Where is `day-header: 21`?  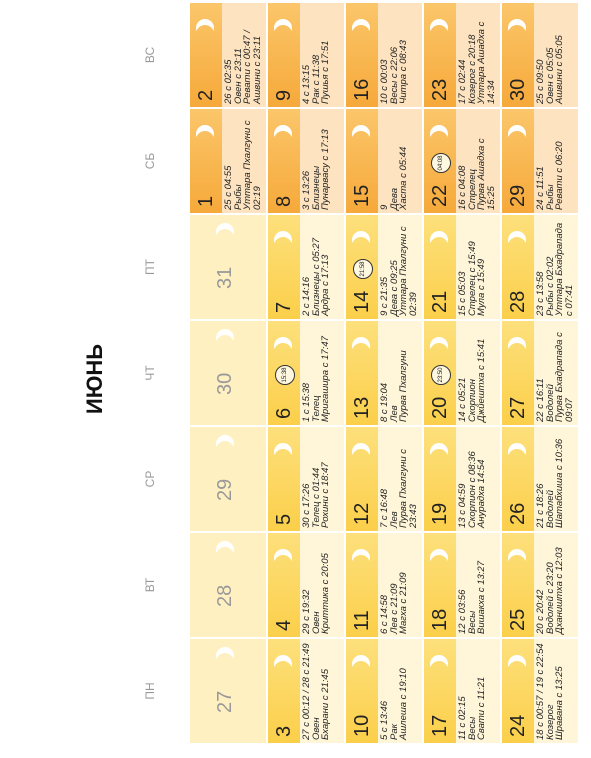
day-header: 21 is located at coordinates (440, 267).